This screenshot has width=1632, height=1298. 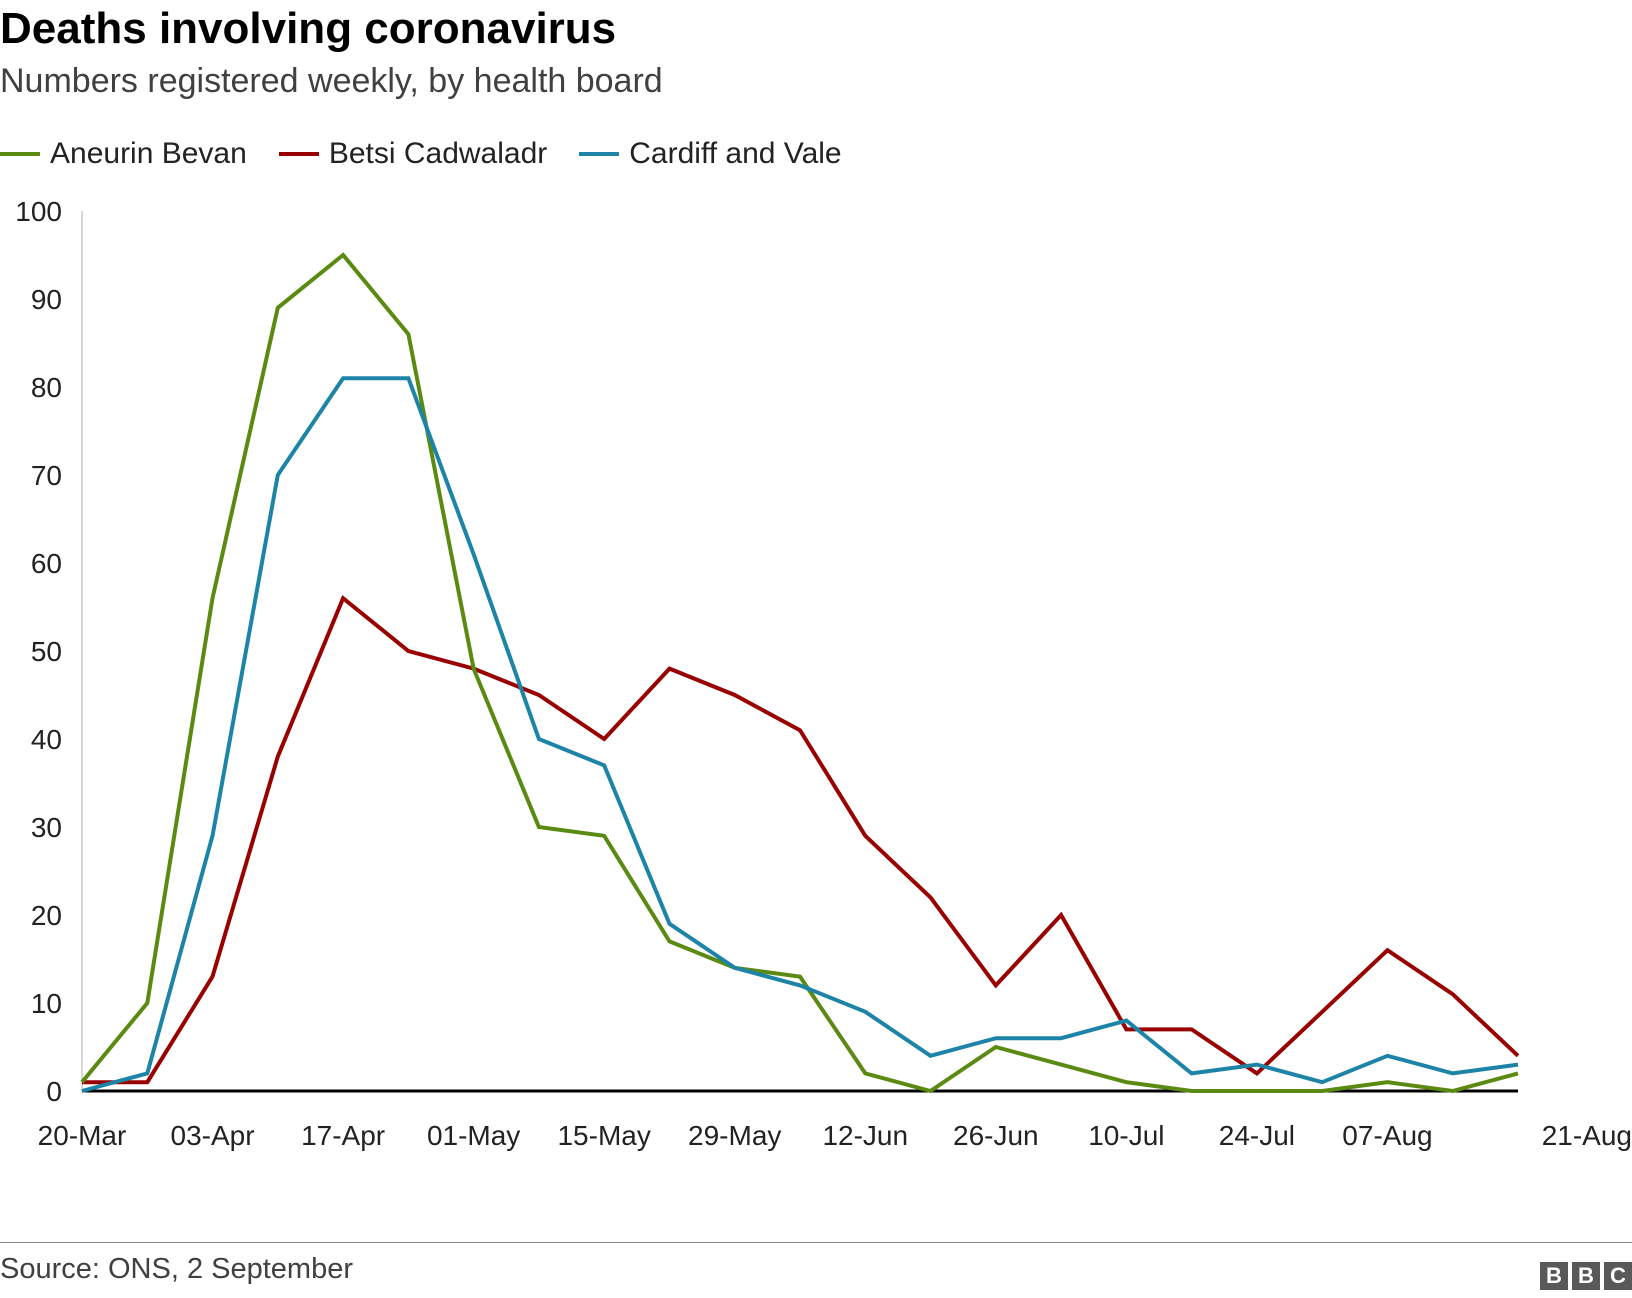 I want to click on legend-item-aneurin-bevan: Aneurin Bevan, so click(x=123, y=154).